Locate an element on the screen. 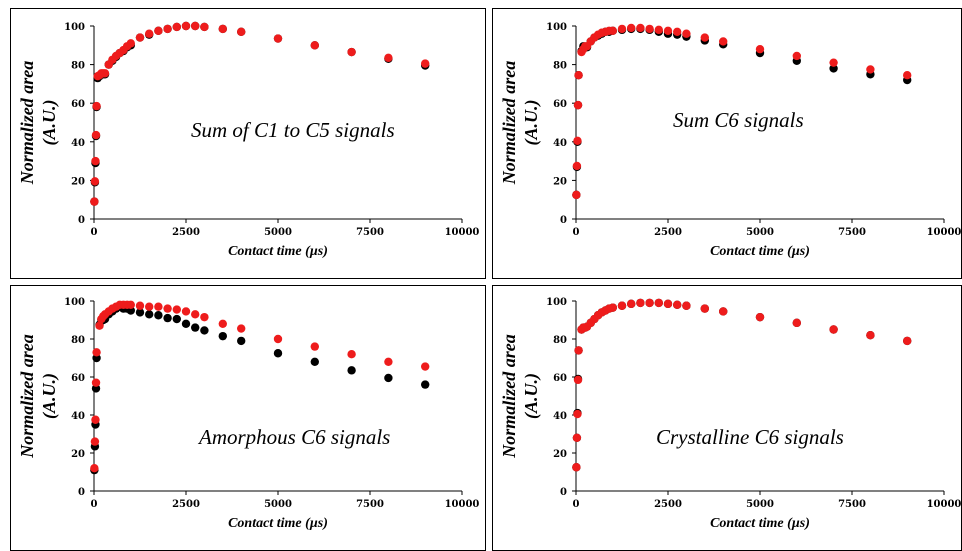 The width and height of the screenshot is (962, 551). series-black is located at coordinates (260, 113).